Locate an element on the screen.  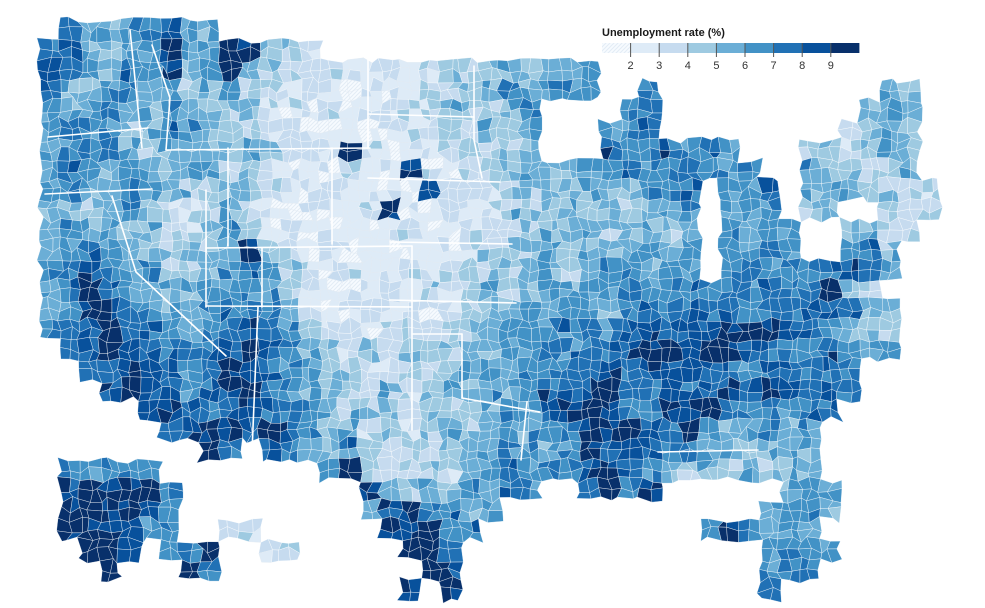
legend-tick-label: 3 is located at coordinates (659, 66).